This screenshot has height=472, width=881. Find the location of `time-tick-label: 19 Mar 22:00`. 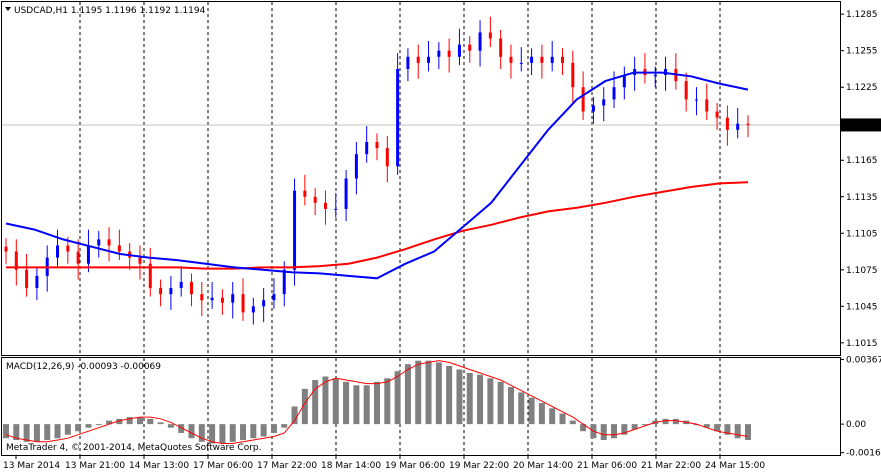

time-tick-label: 19 Mar 22:00 is located at coordinates (479, 466).